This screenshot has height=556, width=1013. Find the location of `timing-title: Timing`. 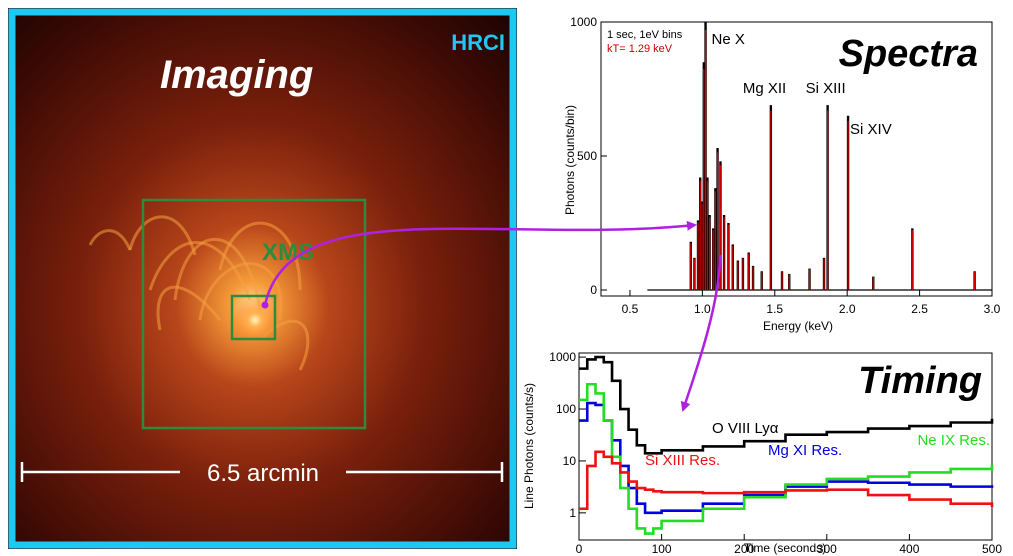

timing-title: Timing is located at coordinates (920, 381).